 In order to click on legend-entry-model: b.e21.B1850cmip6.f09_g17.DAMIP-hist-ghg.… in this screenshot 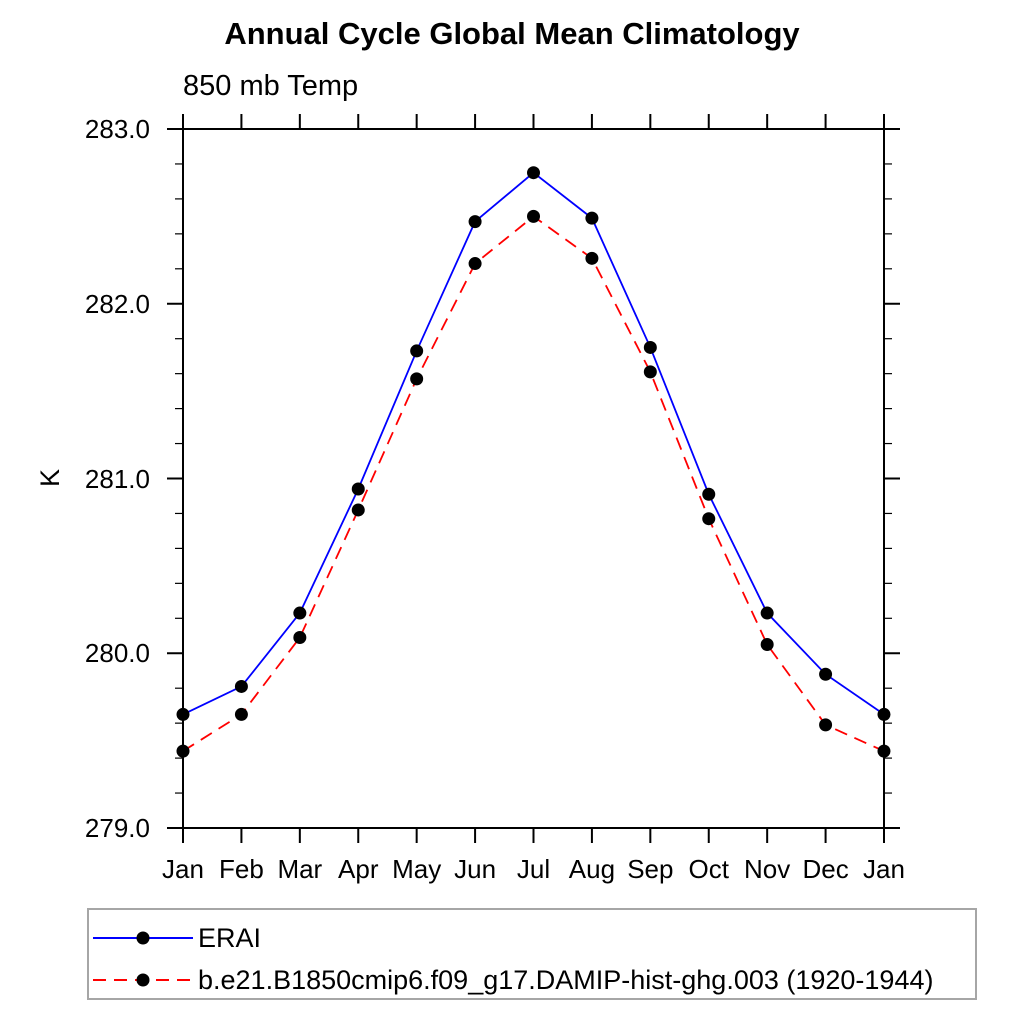, I will do `click(512, 980)`.